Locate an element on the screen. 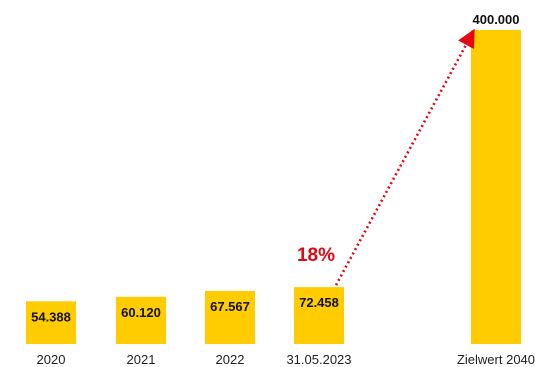  bar-value-label-2: 67.567 is located at coordinates (230, 306).